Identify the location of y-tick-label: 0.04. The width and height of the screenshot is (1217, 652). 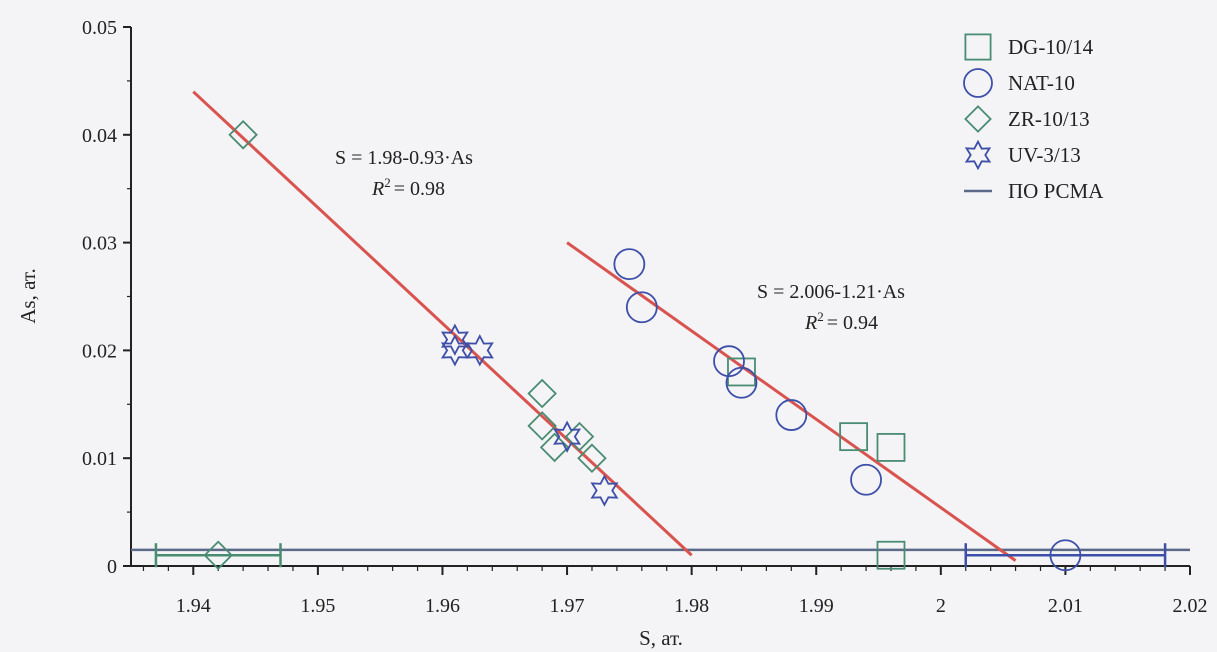
(99, 136).